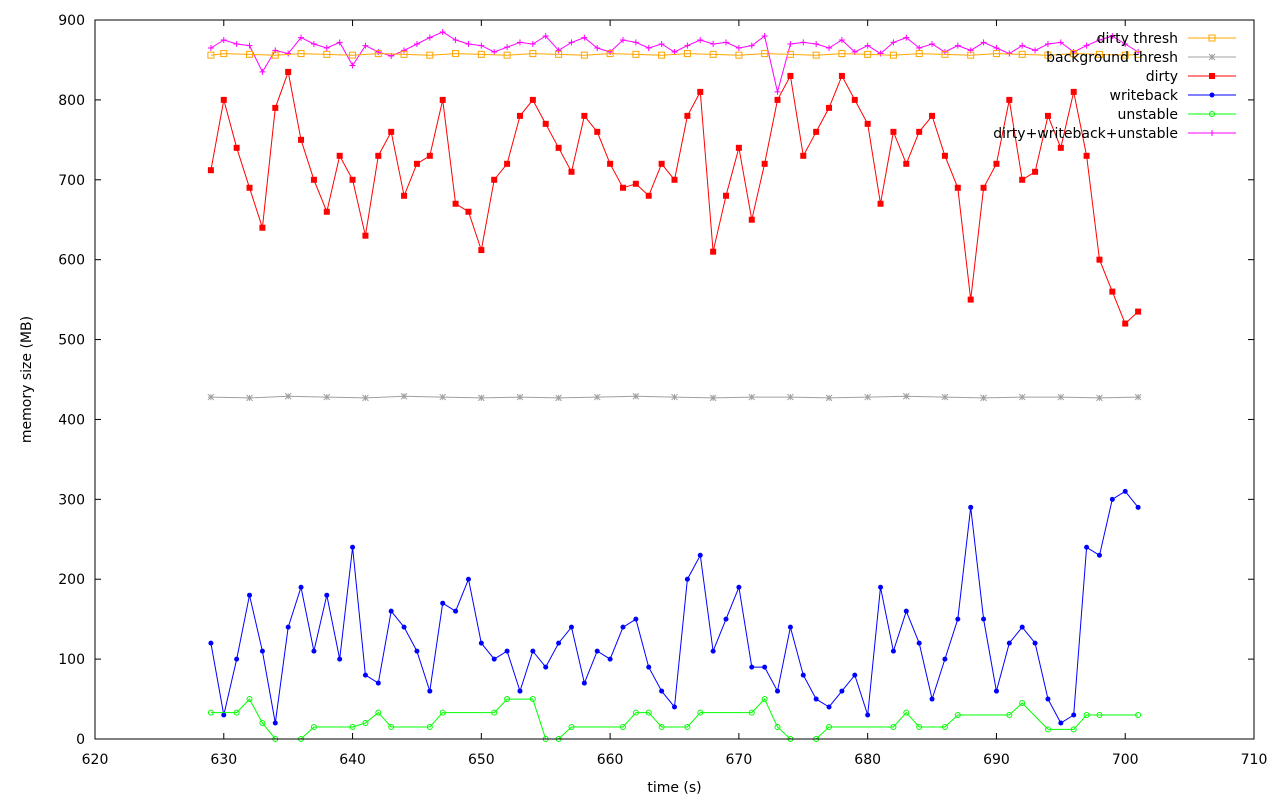 The width and height of the screenshot is (1280, 800). Describe the element at coordinates (223, 760) in the screenshot. I see `x-tick-label: 630` at that location.